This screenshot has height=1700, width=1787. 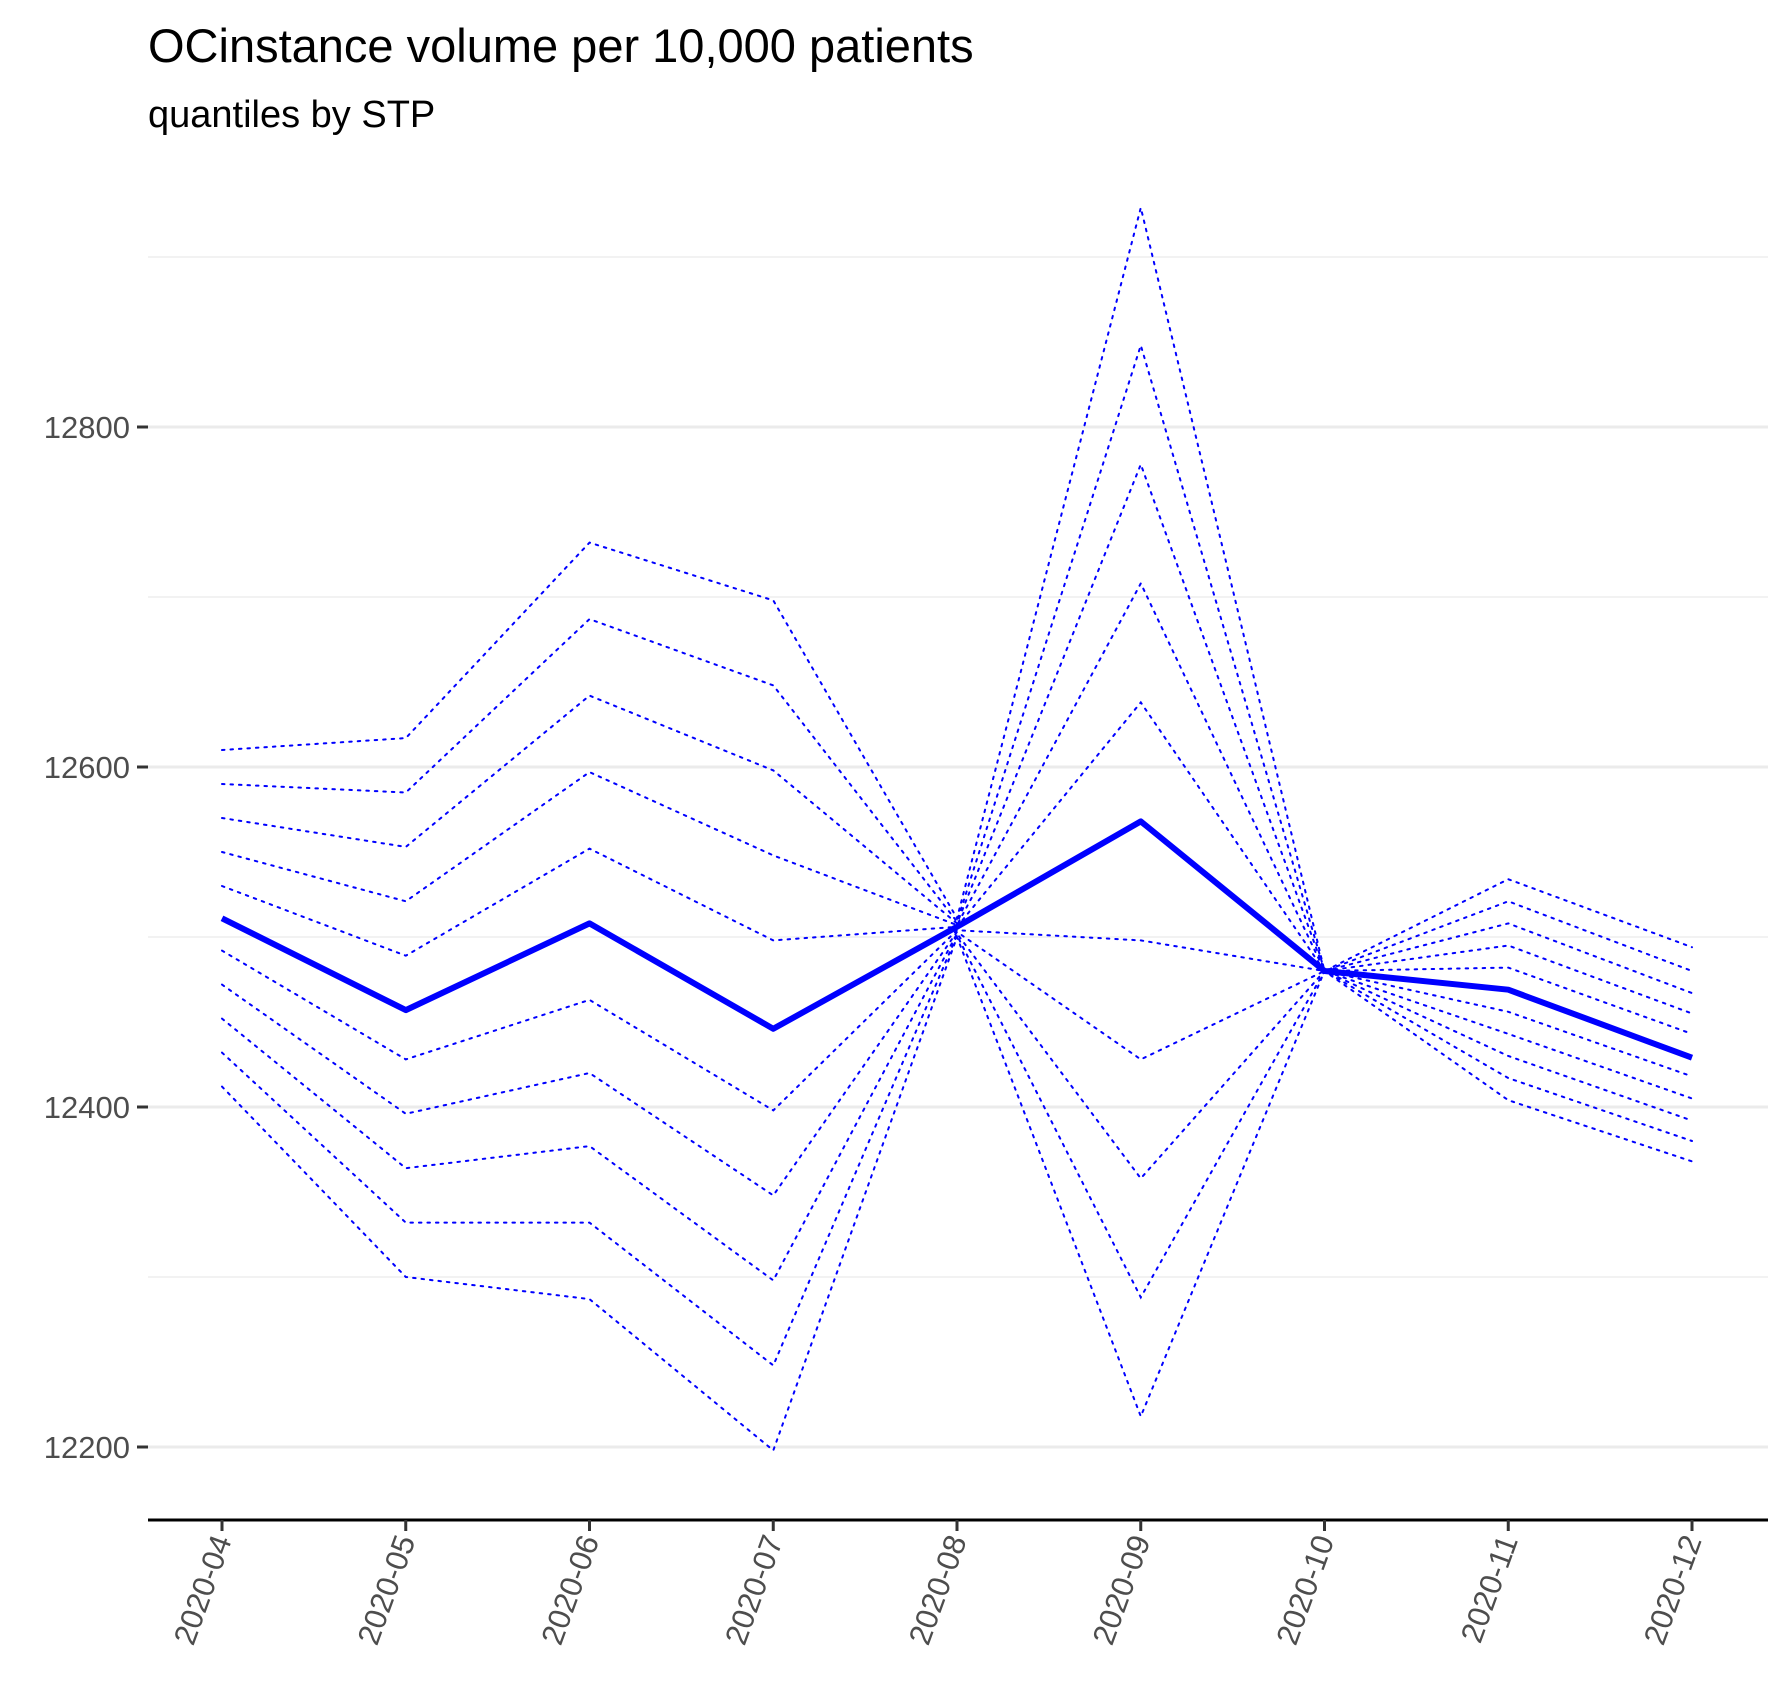 I want to click on median-line, so click(x=957, y=939).